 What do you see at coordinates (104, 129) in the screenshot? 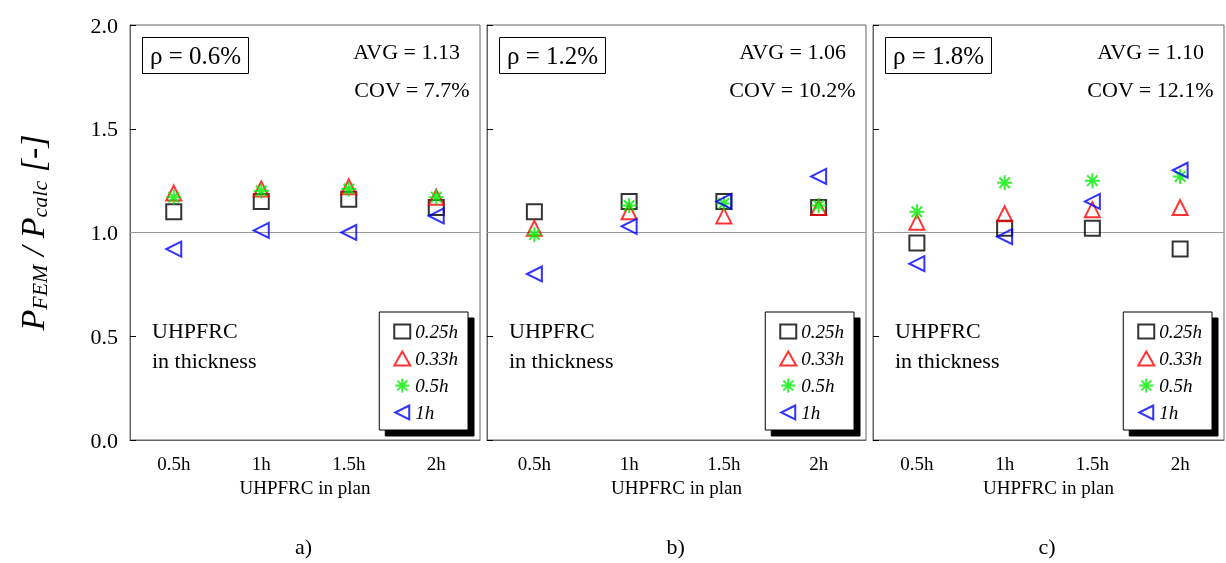
I see `y-tick-label: 1.5` at bounding box center [104, 129].